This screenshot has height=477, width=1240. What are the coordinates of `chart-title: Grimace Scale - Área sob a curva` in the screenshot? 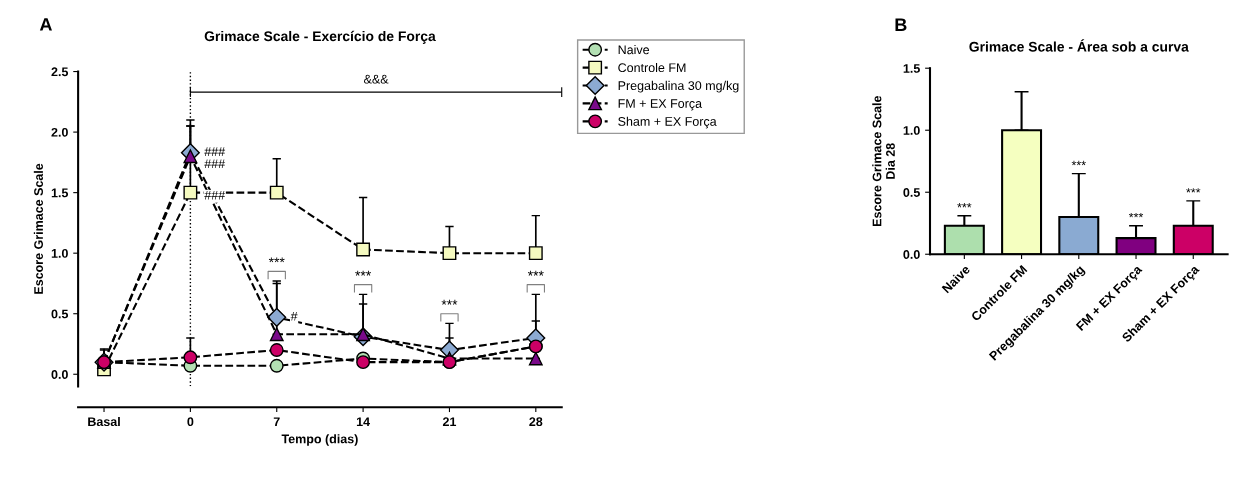 It's located at (1079, 45).